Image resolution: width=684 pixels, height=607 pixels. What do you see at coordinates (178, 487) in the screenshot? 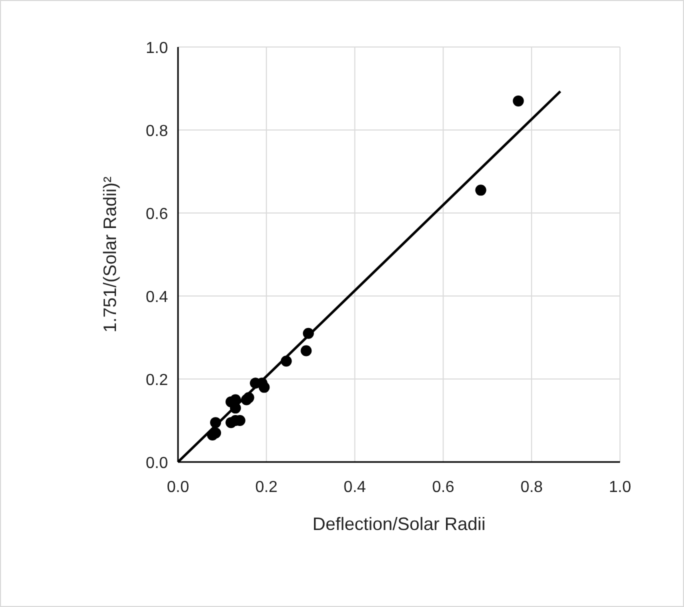
I see `x-tick-label: 0.0` at bounding box center [178, 487].